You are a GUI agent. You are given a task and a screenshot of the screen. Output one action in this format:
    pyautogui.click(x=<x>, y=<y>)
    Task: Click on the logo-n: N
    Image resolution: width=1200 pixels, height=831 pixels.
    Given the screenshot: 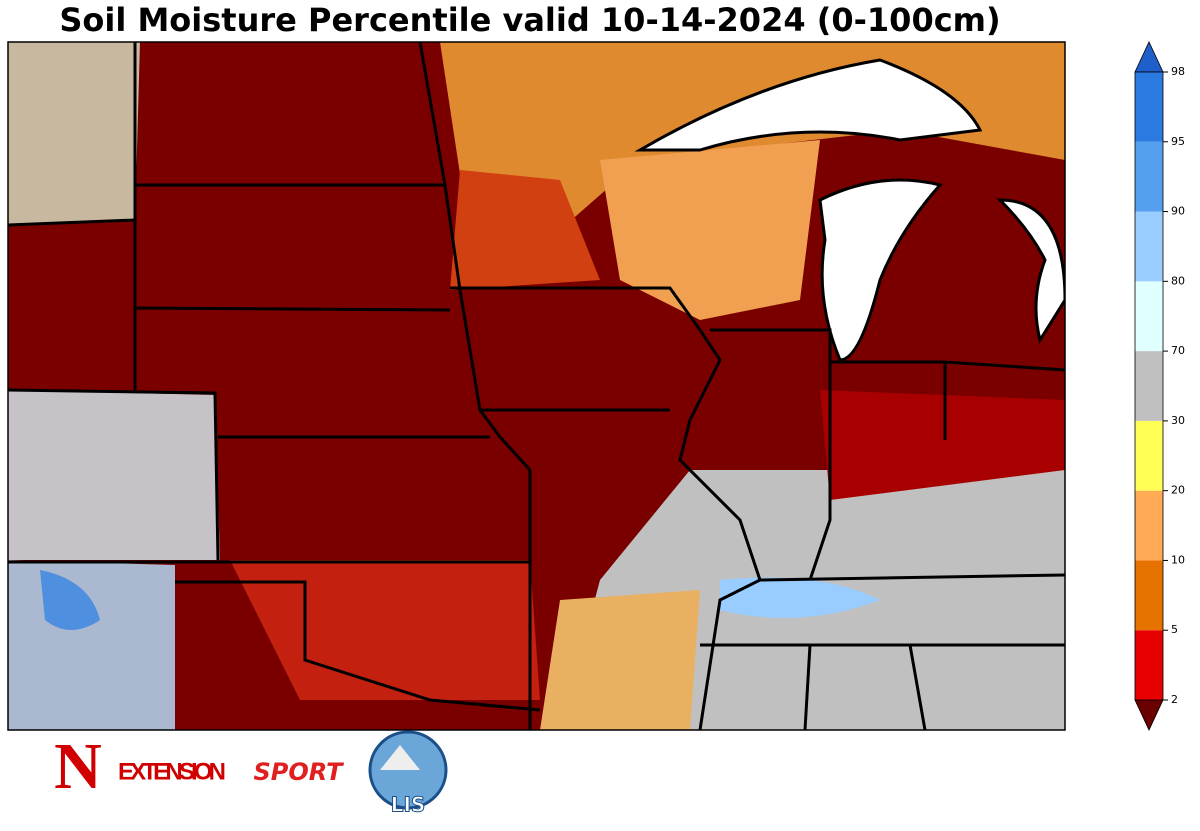 What is the action you would take?
    pyautogui.click(x=78, y=766)
    